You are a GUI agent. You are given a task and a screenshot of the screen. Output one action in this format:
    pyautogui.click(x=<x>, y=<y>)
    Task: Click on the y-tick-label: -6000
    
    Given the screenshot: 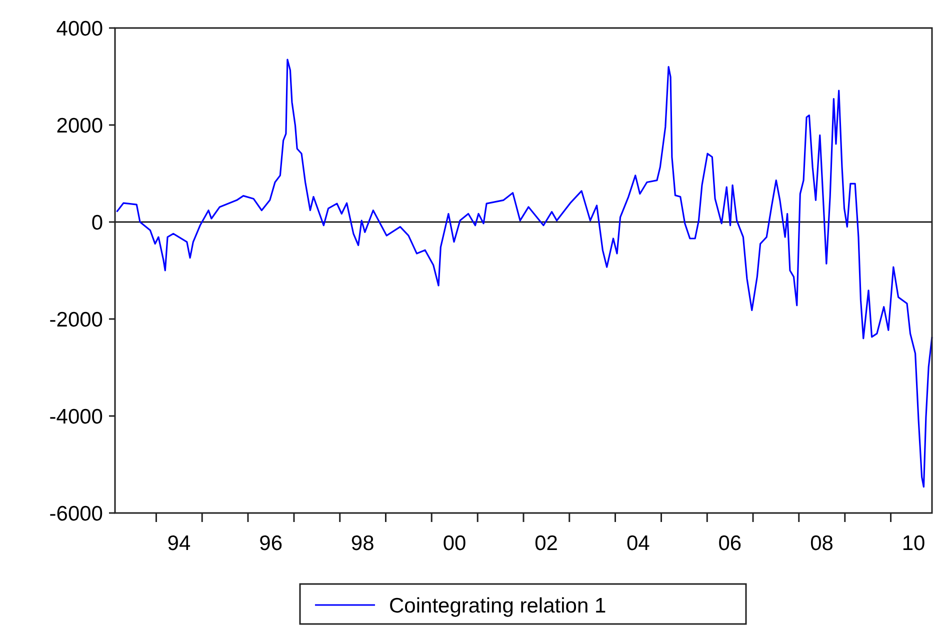 What is the action you would take?
    pyautogui.click(x=76, y=514)
    